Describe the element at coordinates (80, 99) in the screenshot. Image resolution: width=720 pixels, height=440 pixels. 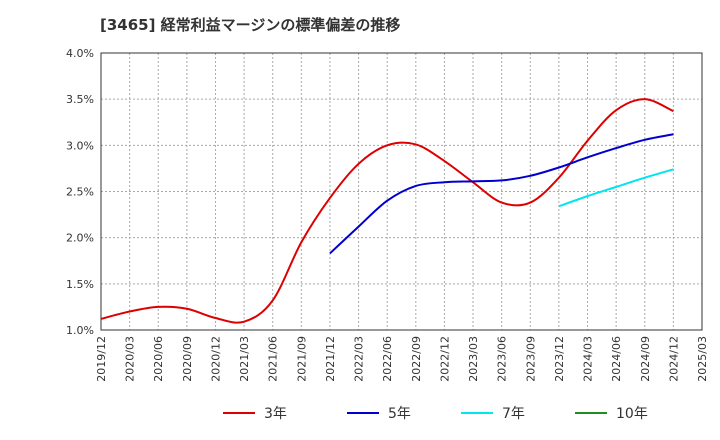
I see `y-tick-label: 3.5%` at that location.